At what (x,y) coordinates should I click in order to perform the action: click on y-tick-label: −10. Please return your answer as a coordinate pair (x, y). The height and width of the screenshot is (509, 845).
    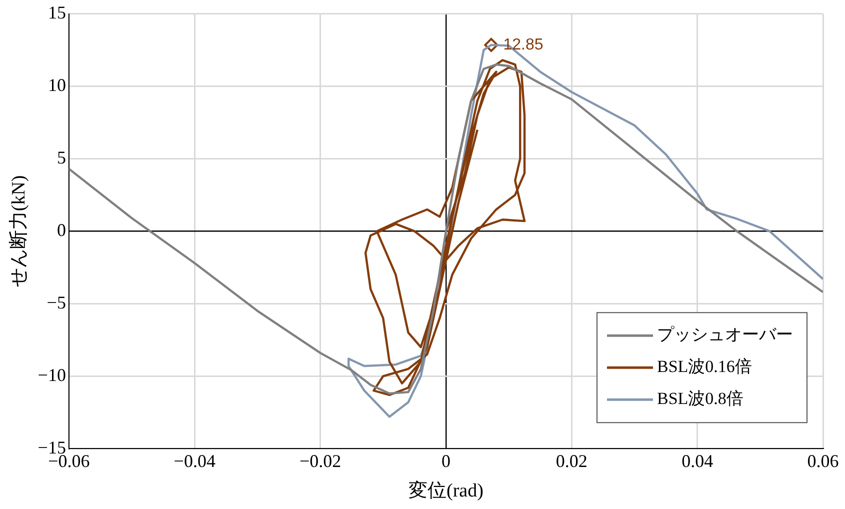
    Looking at the image, I should click on (52, 374).